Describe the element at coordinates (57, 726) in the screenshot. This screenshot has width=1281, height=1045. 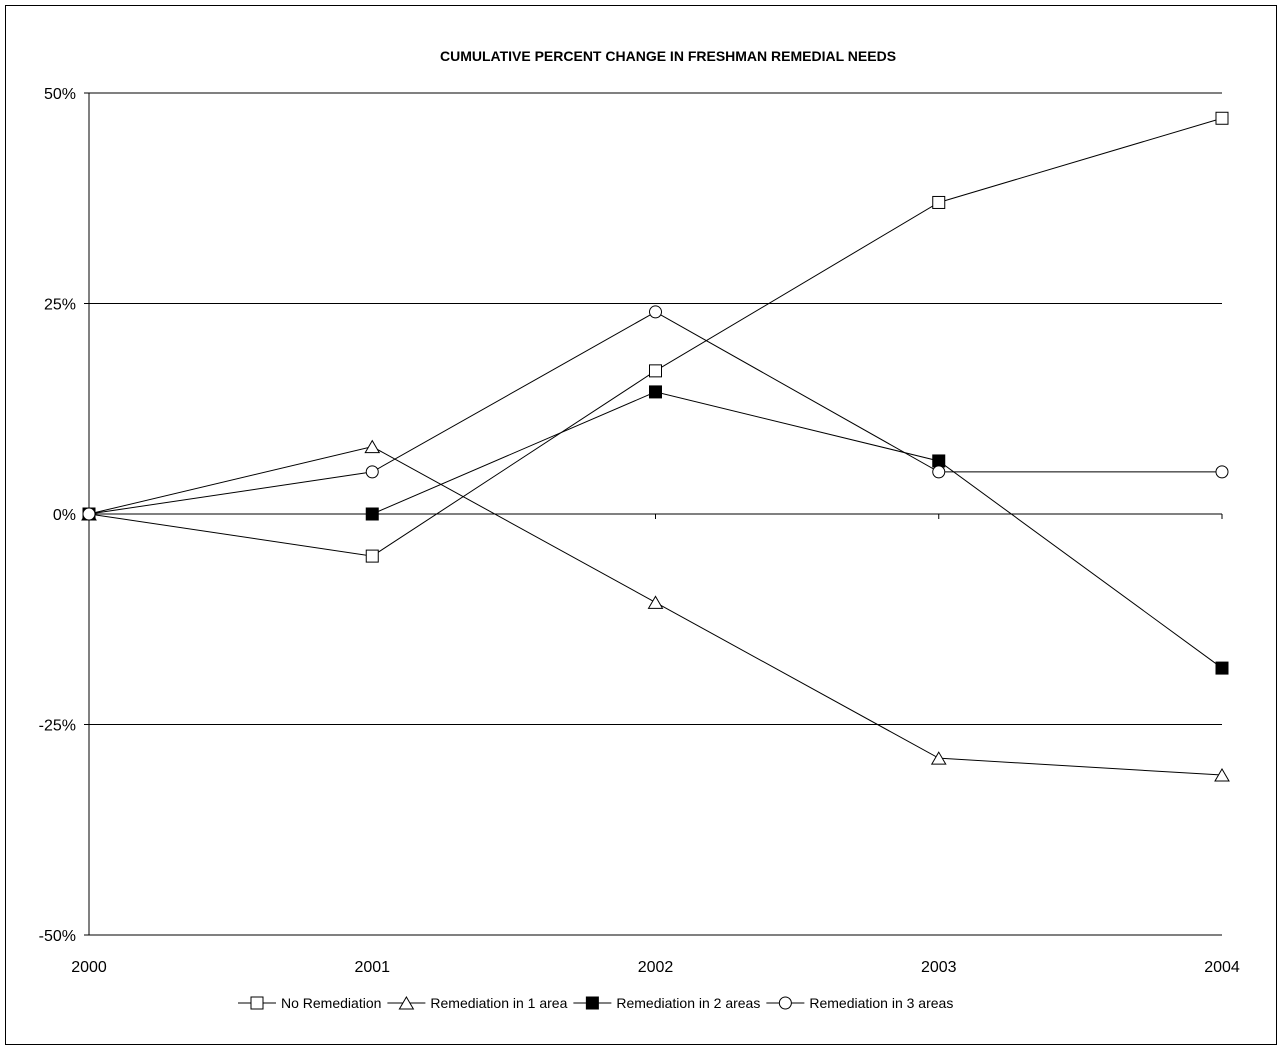
I see `y-tick-label: -25%` at that location.